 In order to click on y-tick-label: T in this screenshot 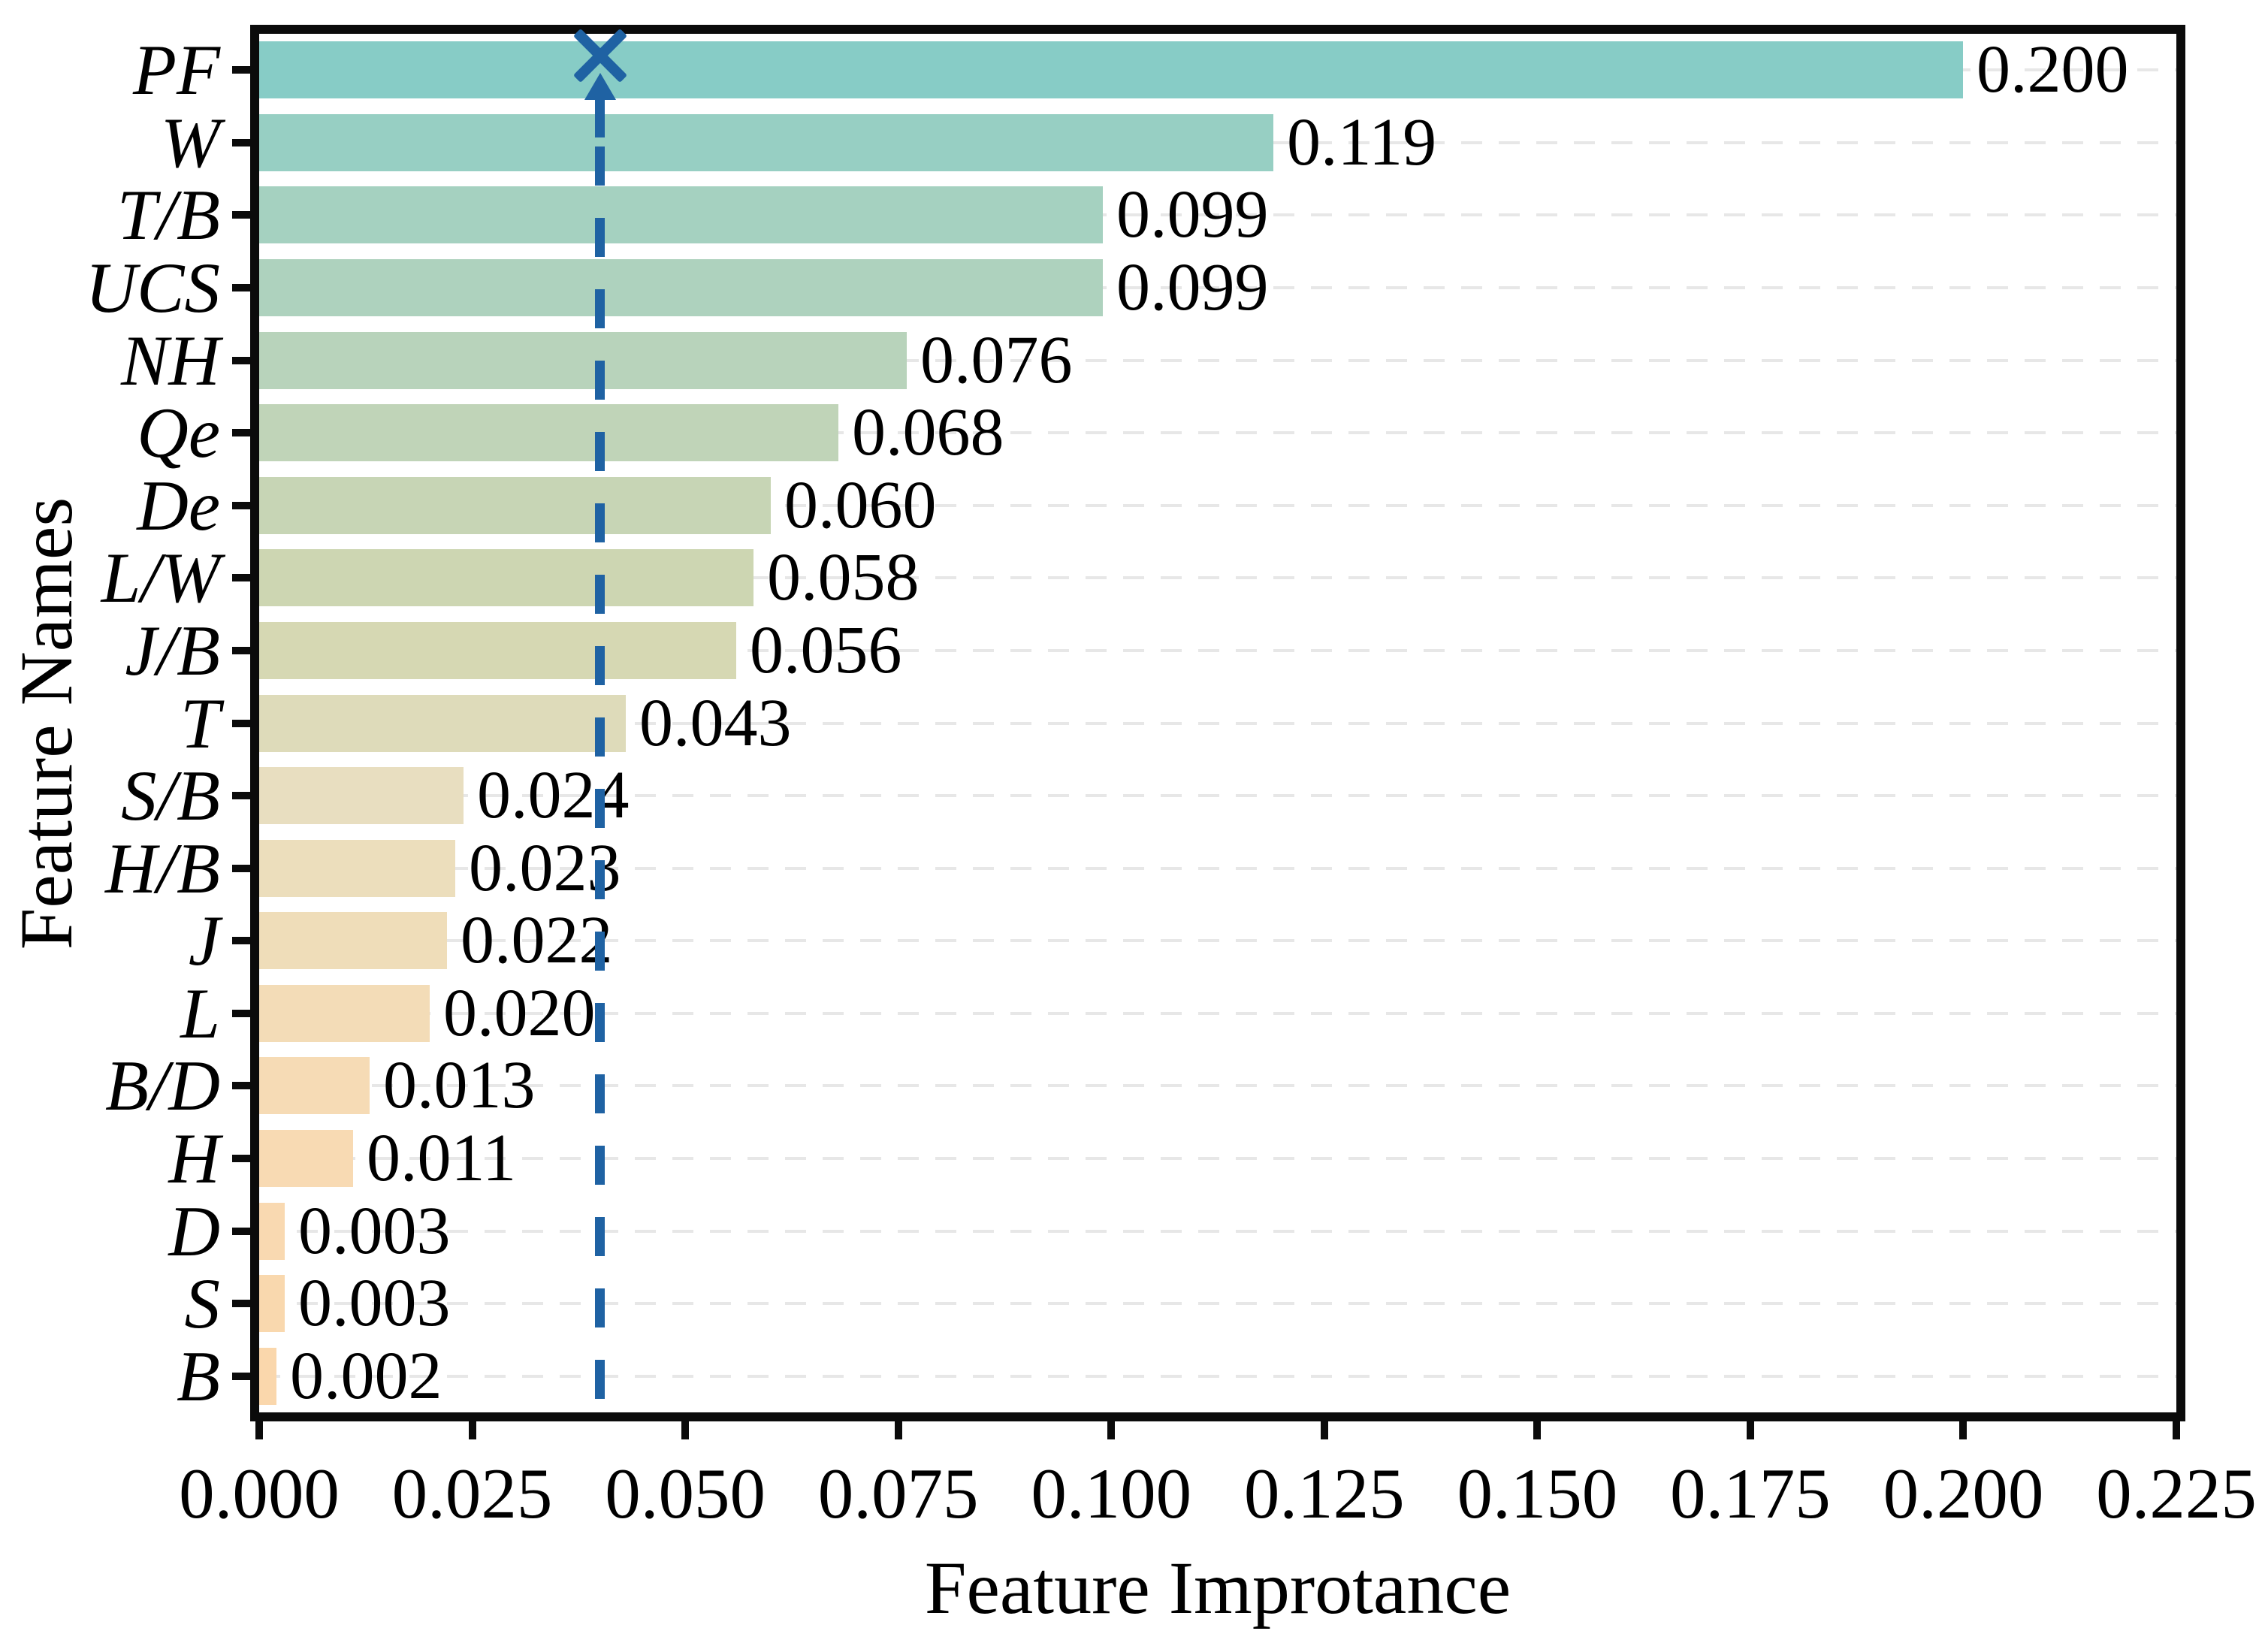, I will do `click(200, 723)`.